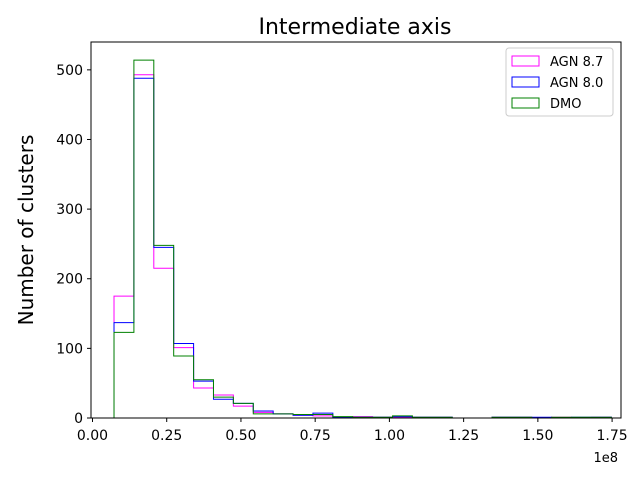 Image resolution: width=640 pixels, height=480 pixels. What do you see at coordinates (92, 436) in the screenshot?
I see `x-tick-label: 0.00` at bounding box center [92, 436].